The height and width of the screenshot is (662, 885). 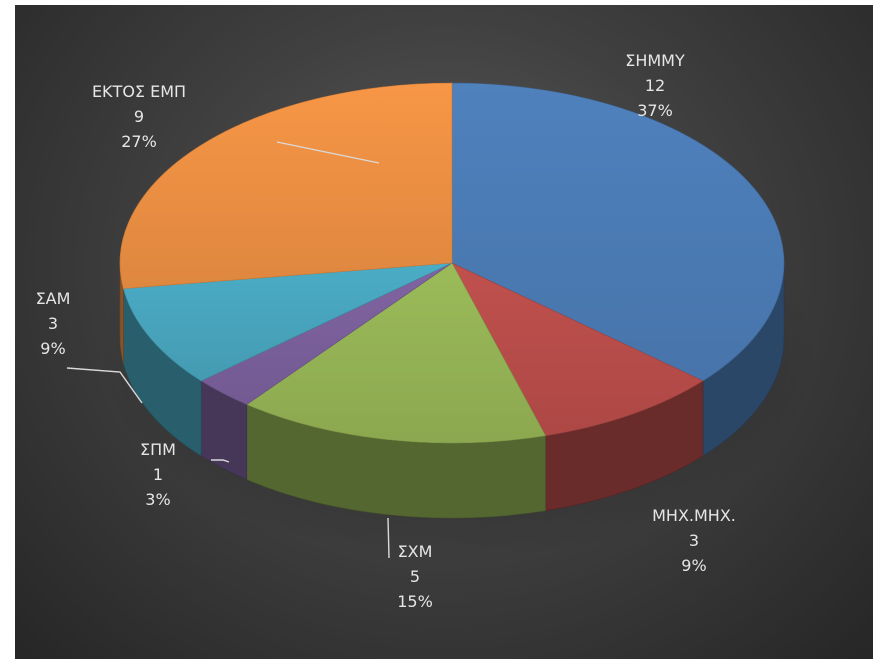 I want to click on label-name: ΣΗΜΜΥ, so click(x=655, y=60).